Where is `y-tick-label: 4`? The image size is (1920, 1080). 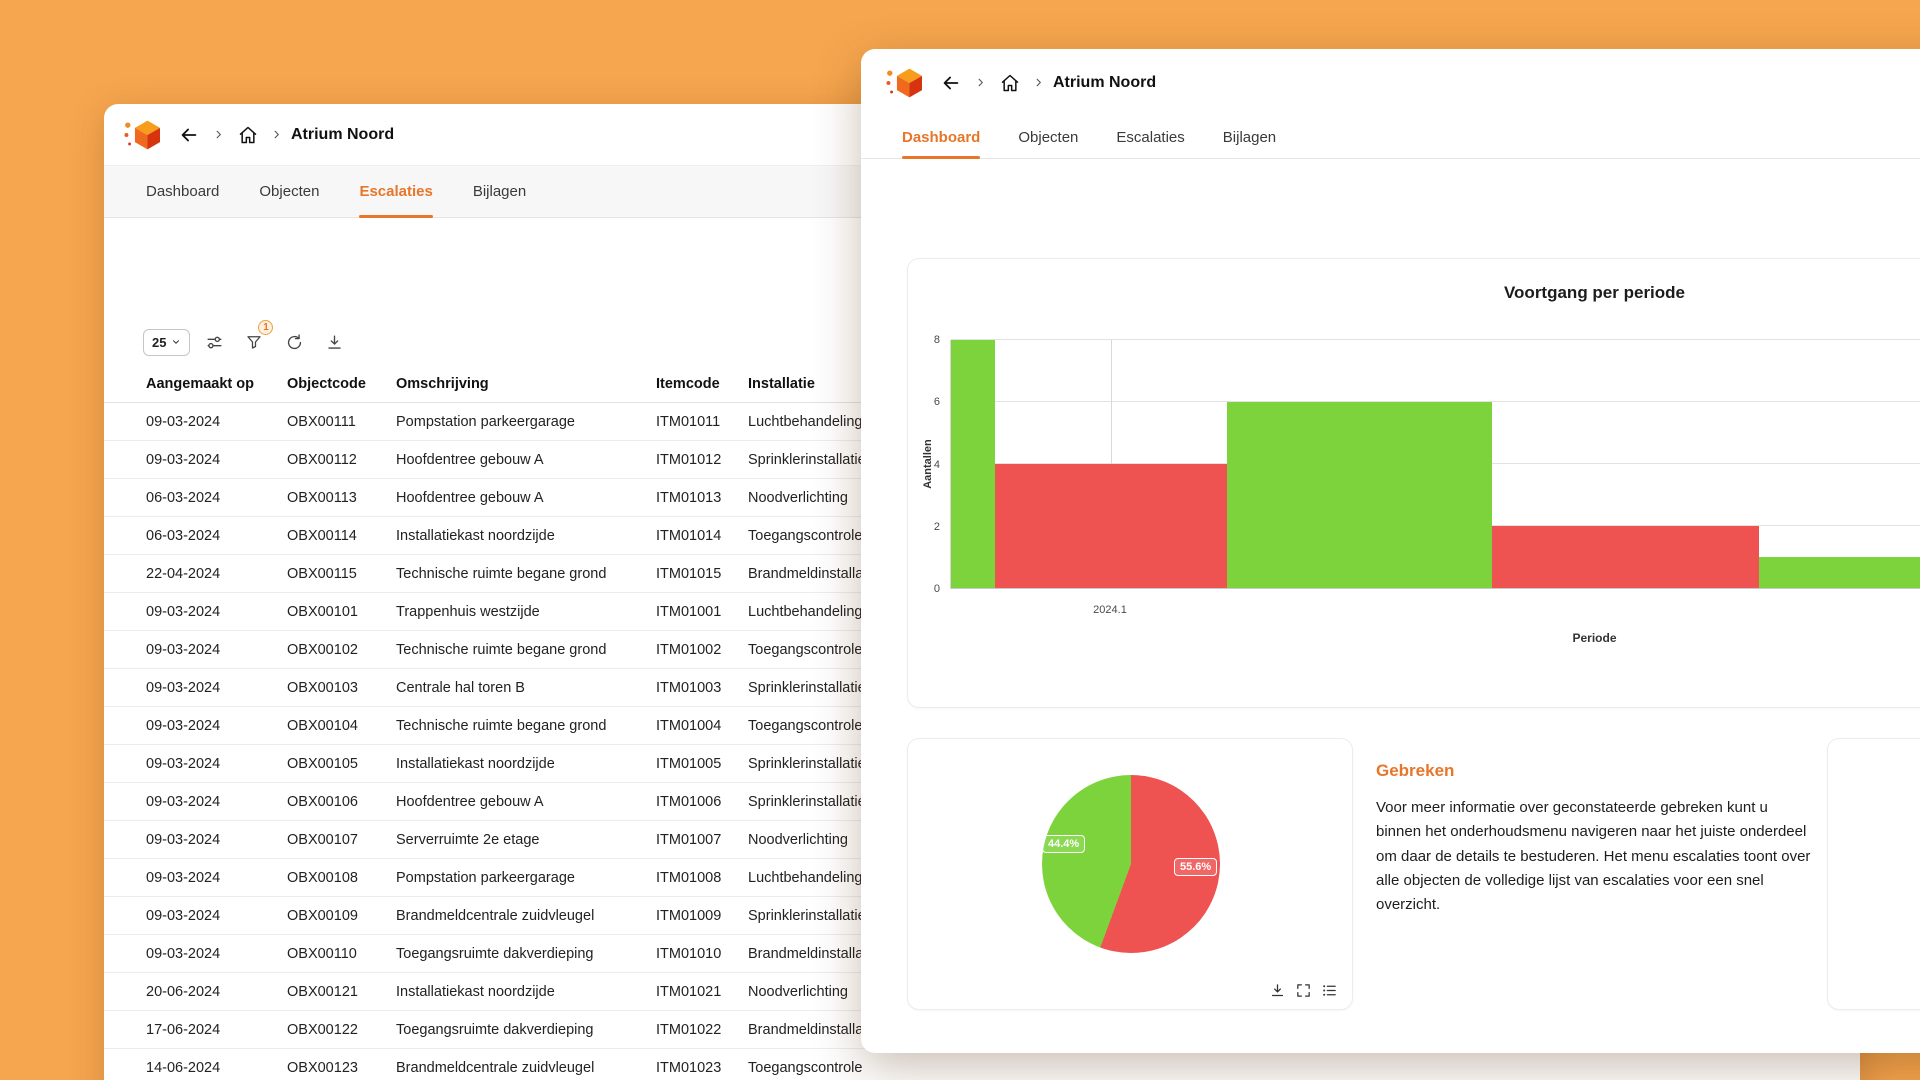
y-tick-label: 4 is located at coordinates (936, 464).